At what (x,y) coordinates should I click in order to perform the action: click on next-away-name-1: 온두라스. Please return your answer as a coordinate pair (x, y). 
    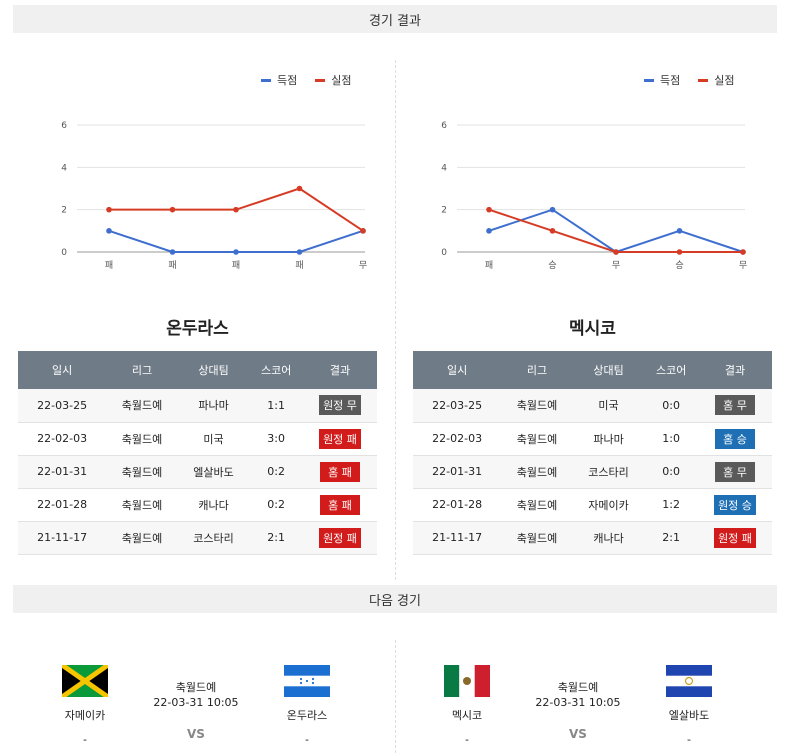
    Looking at the image, I should click on (307, 715).